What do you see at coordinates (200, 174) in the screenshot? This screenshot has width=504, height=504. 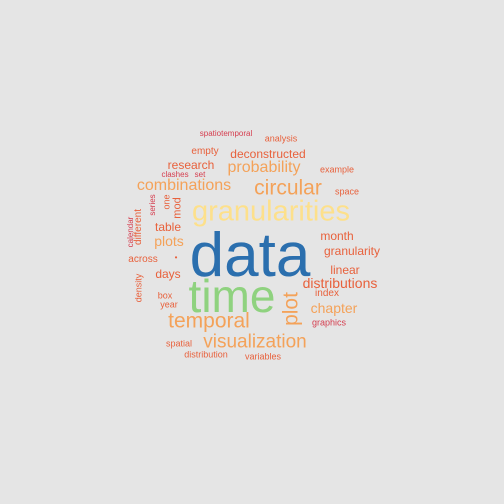 I see `word-set: set` at bounding box center [200, 174].